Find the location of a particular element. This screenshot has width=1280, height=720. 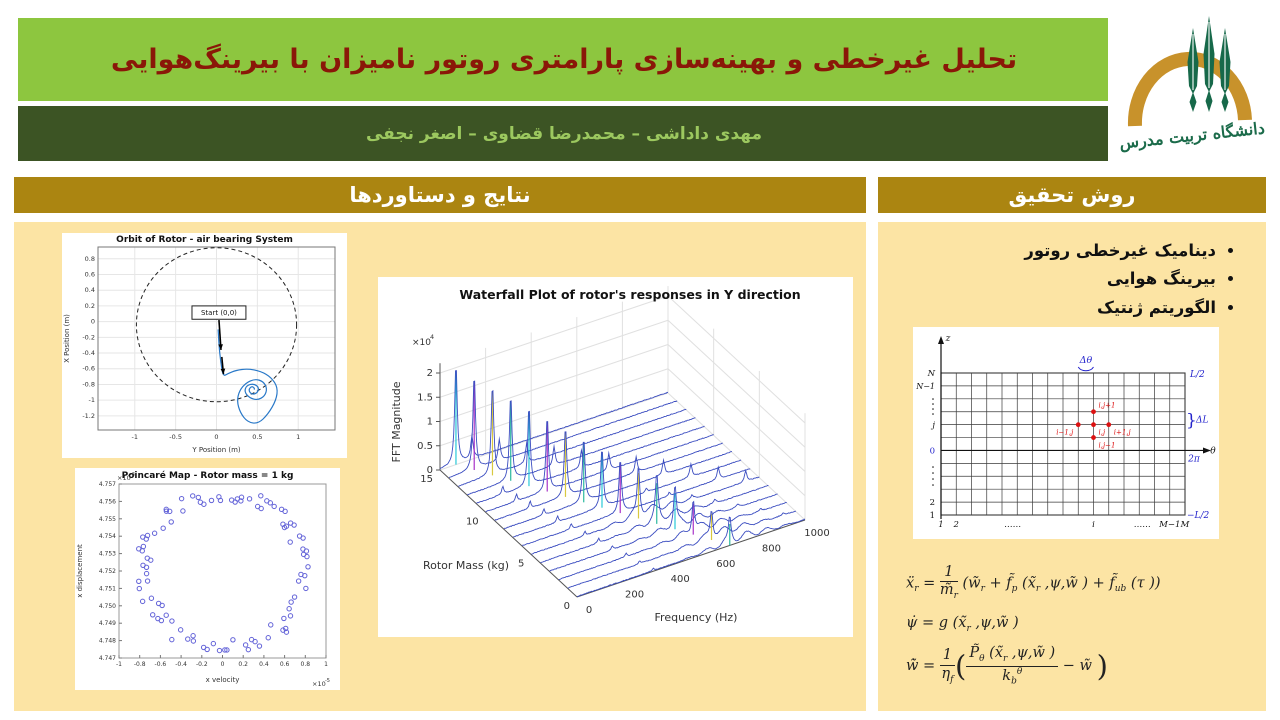

authors-text: مهدی داداشی – محمدرضا قضاوی – اصغر نجفی is located at coordinates (564, 133).